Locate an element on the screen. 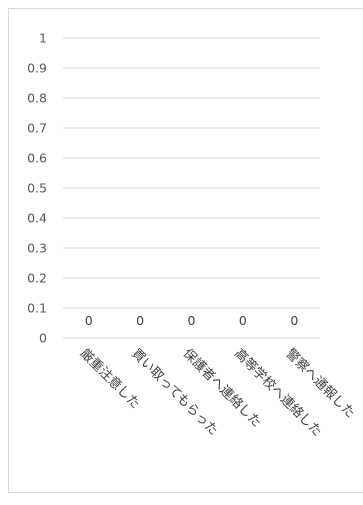 The width and height of the screenshot is (363, 505). y-tick-label: 0.4 is located at coordinates (37, 218).